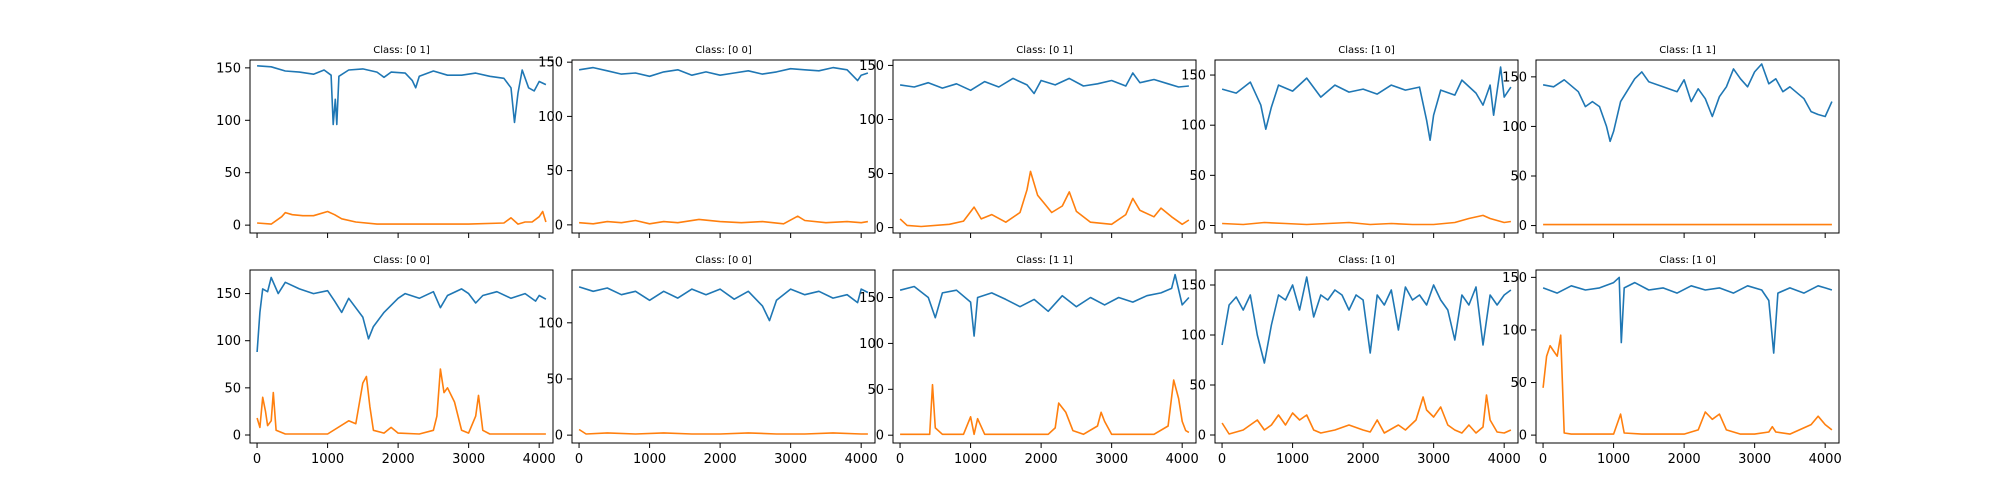 The width and height of the screenshot is (2000, 500). I want to click on subplot-10: Class: [1 0] 0 50 100 150 0 1000 2000 3000 4000, so click(1672, 361).